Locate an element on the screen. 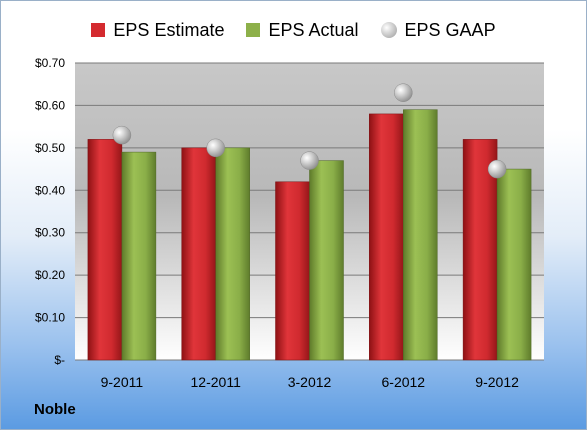 This screenshot has height=430, width=587. x-tick-label: 9-2012 is located at coordinates (497, 382).